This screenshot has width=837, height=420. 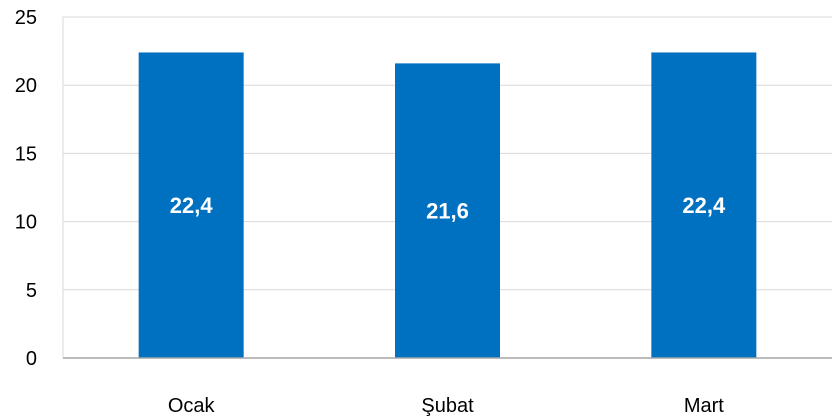 What do you see at coordinates (192, 406) in the screenshot?
I see `x-tick-label: Ocak` at bounding box center [192, 406].